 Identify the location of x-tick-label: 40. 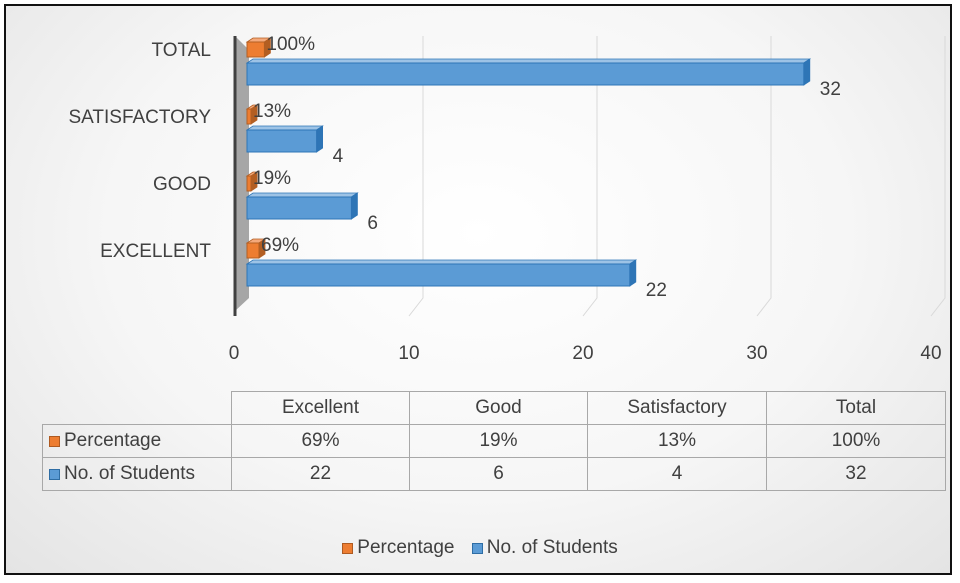
(930, 353).